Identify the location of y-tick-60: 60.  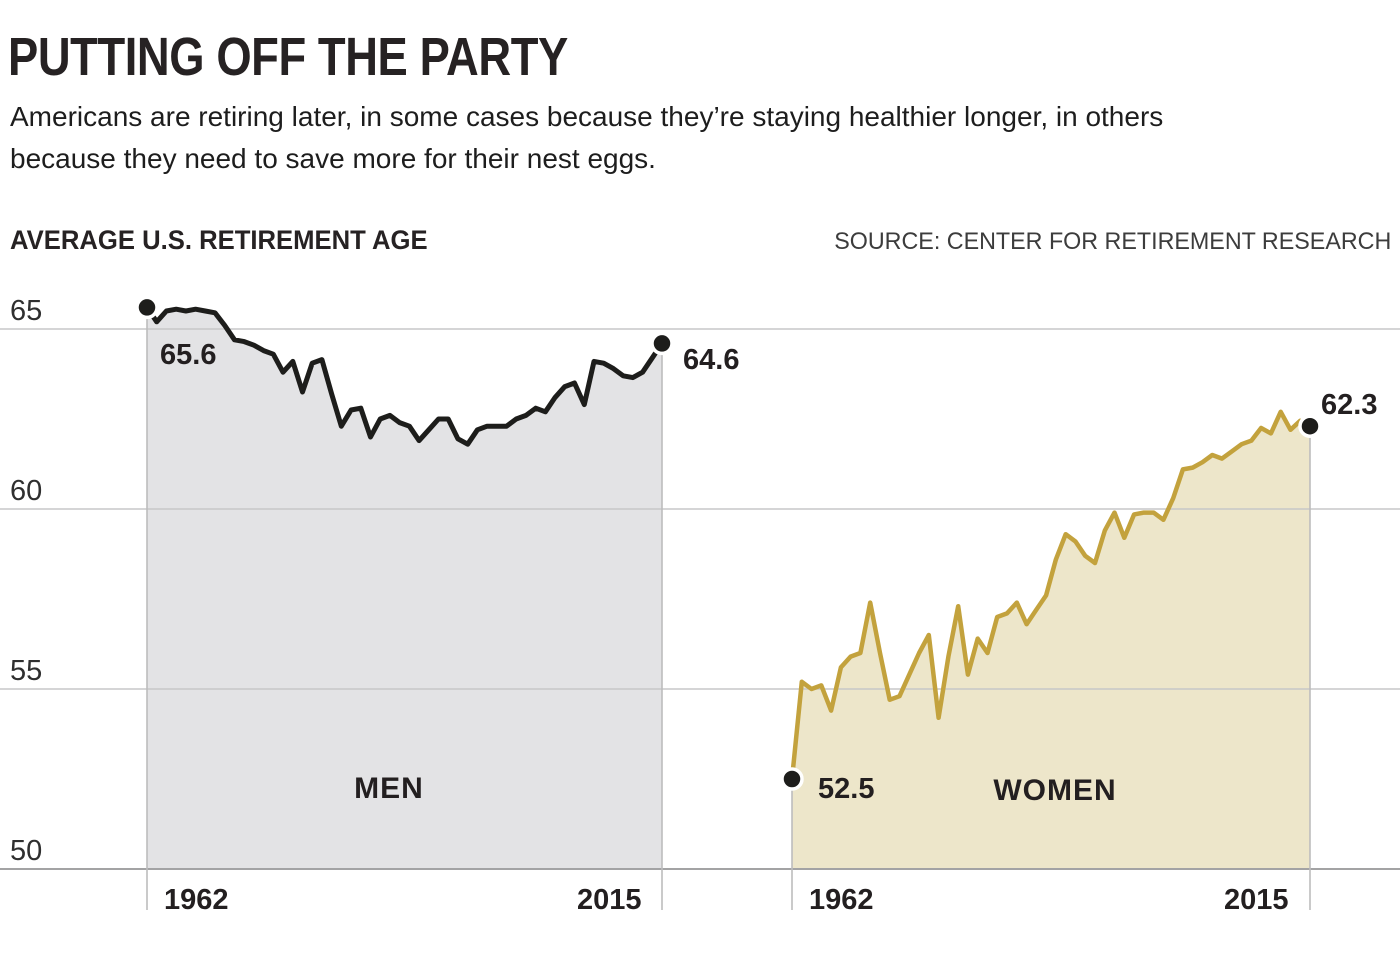
(26, 491).